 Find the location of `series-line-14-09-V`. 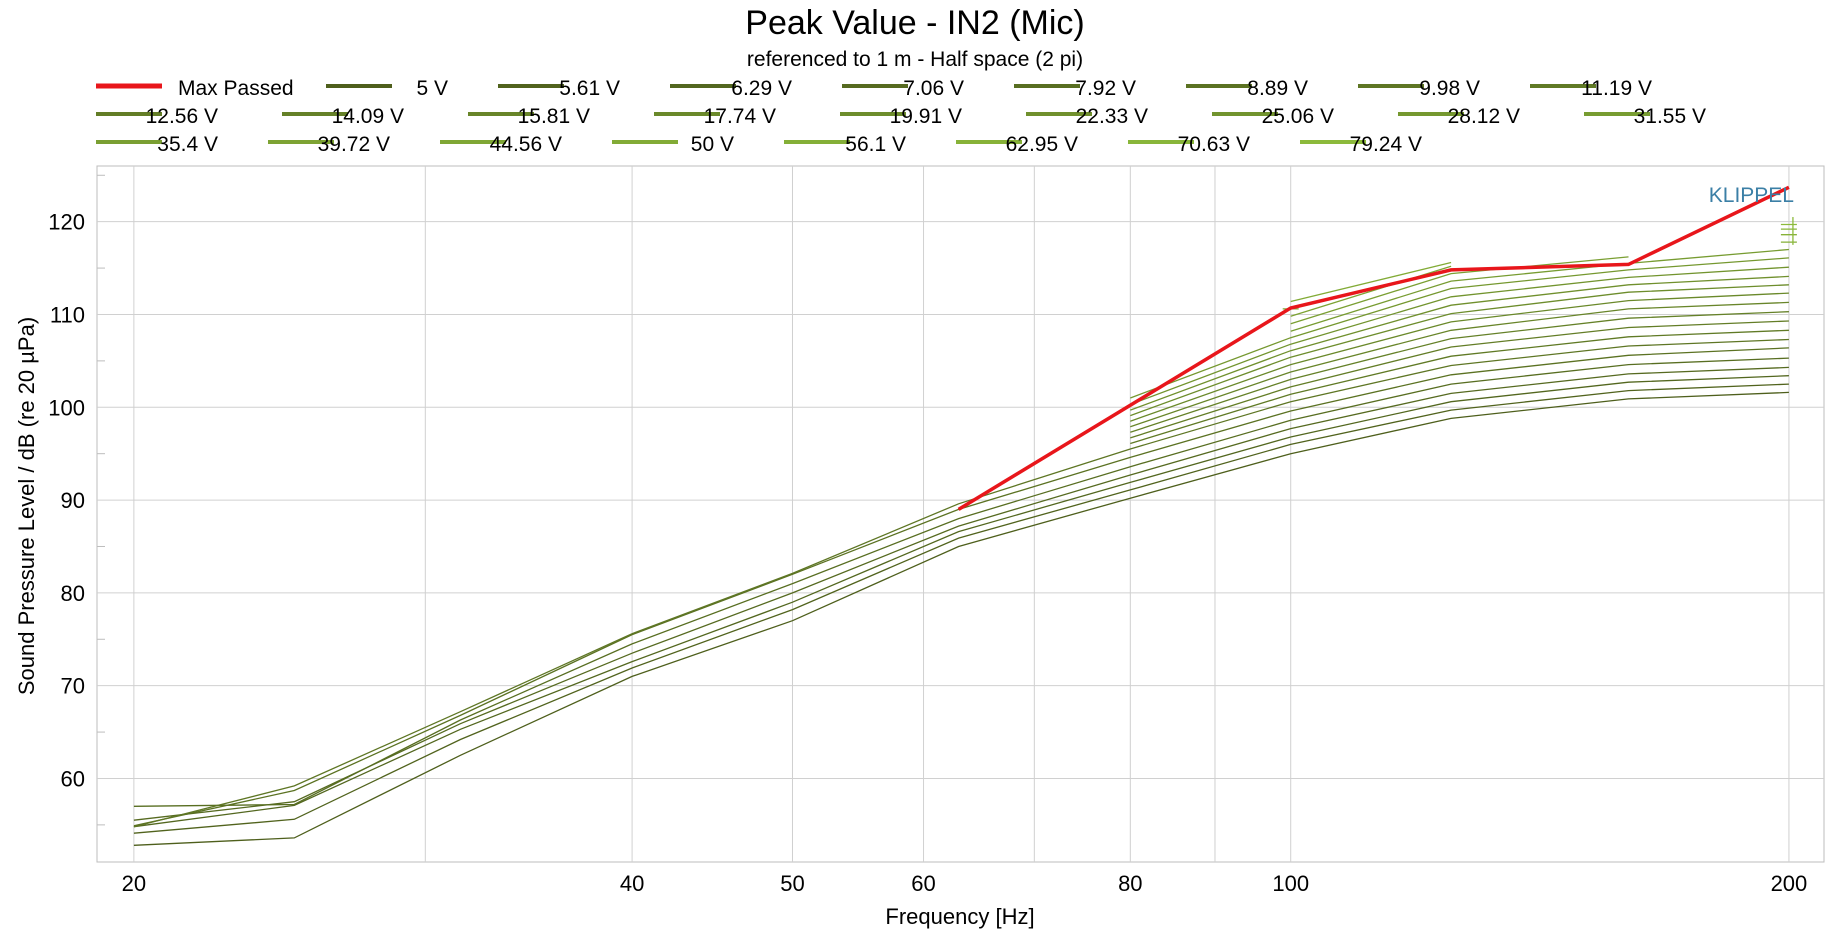

series-line-14-09-V is located at coordinates (1459, 372).